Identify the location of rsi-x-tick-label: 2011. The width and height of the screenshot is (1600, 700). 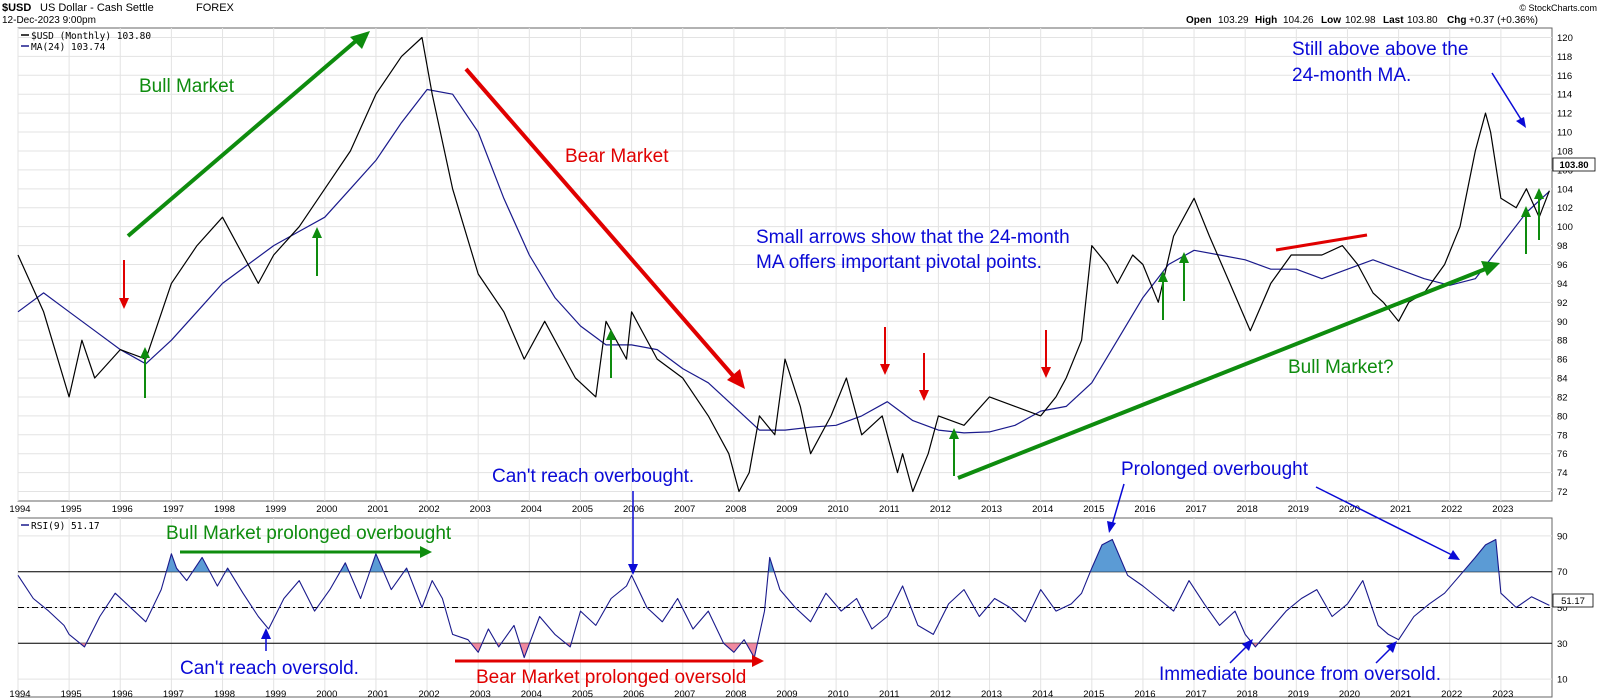
(889, 694).